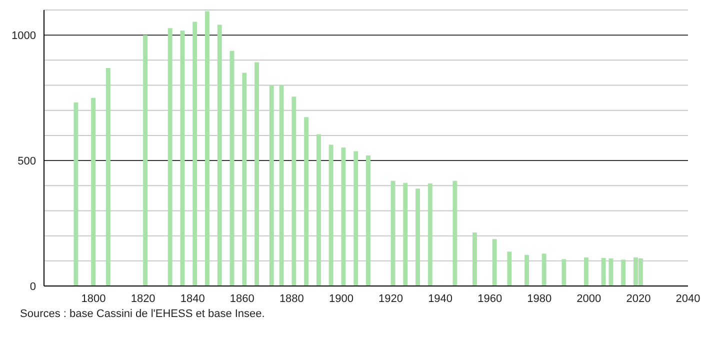 This screenshot has height=340, width=710. Describe the element at coordinates (192, 298) in the screenshot. I see `x-tick-label: 1840` at that location.